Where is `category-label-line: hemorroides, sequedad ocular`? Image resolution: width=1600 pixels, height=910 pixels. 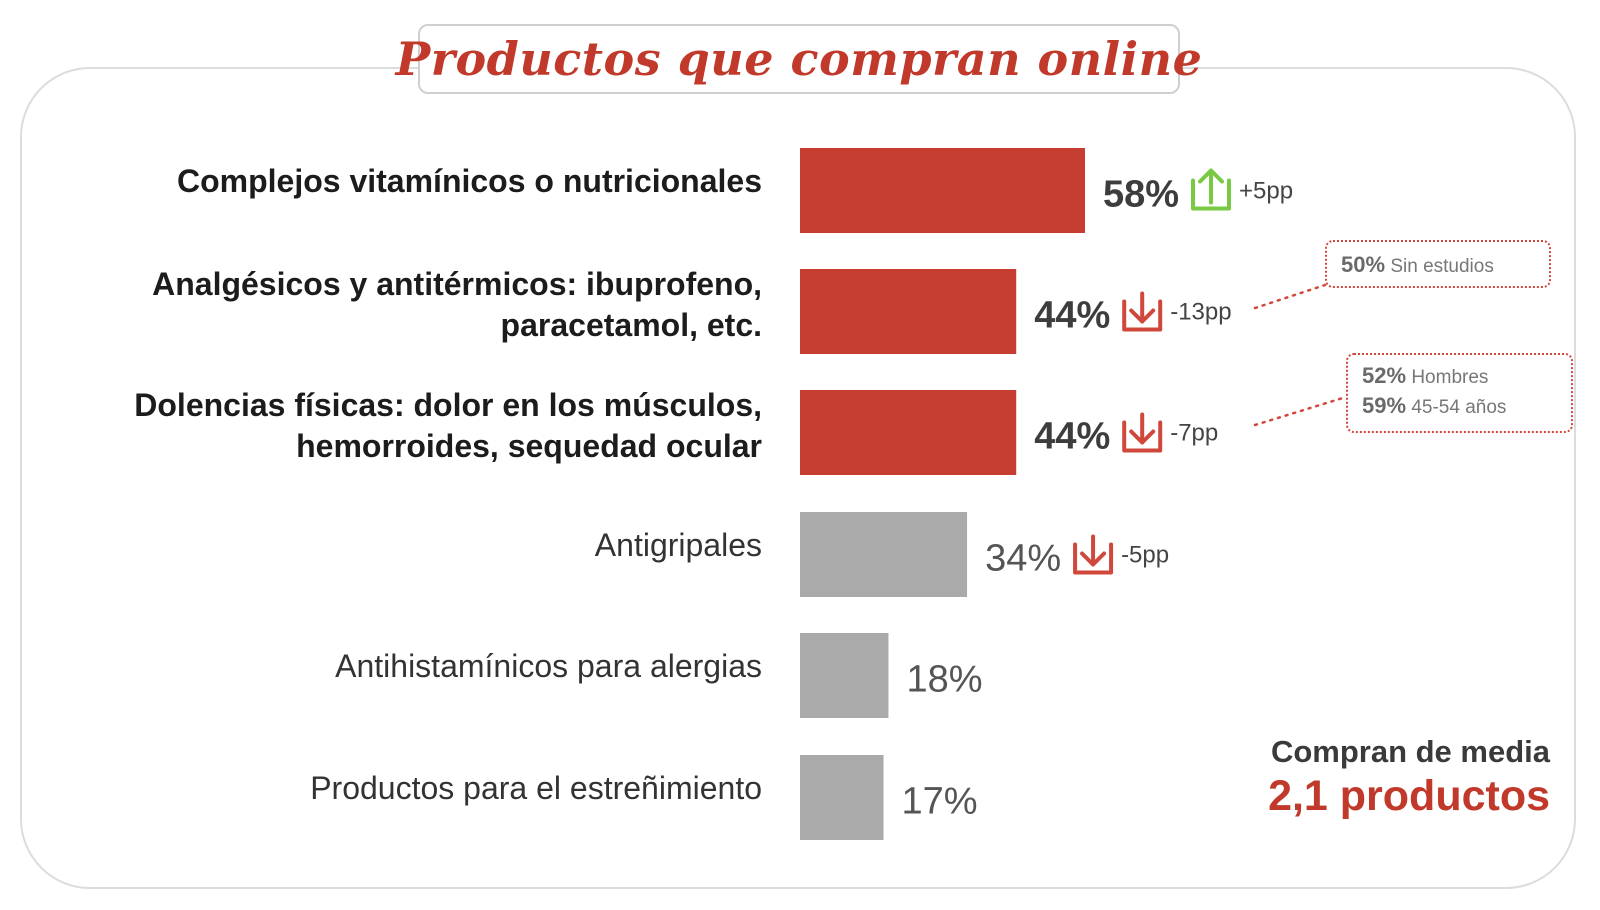
category-label-line: hemorroides, sequedad ocular is located at coordinates (529, 446).